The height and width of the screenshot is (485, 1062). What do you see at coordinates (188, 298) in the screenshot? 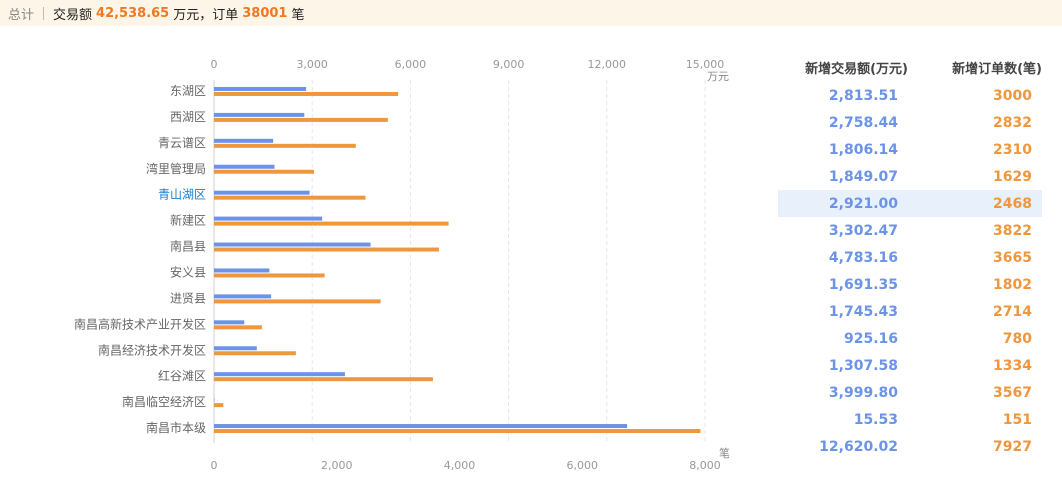
I see `category-label: 进贤县` at bounding box center [188, 298].